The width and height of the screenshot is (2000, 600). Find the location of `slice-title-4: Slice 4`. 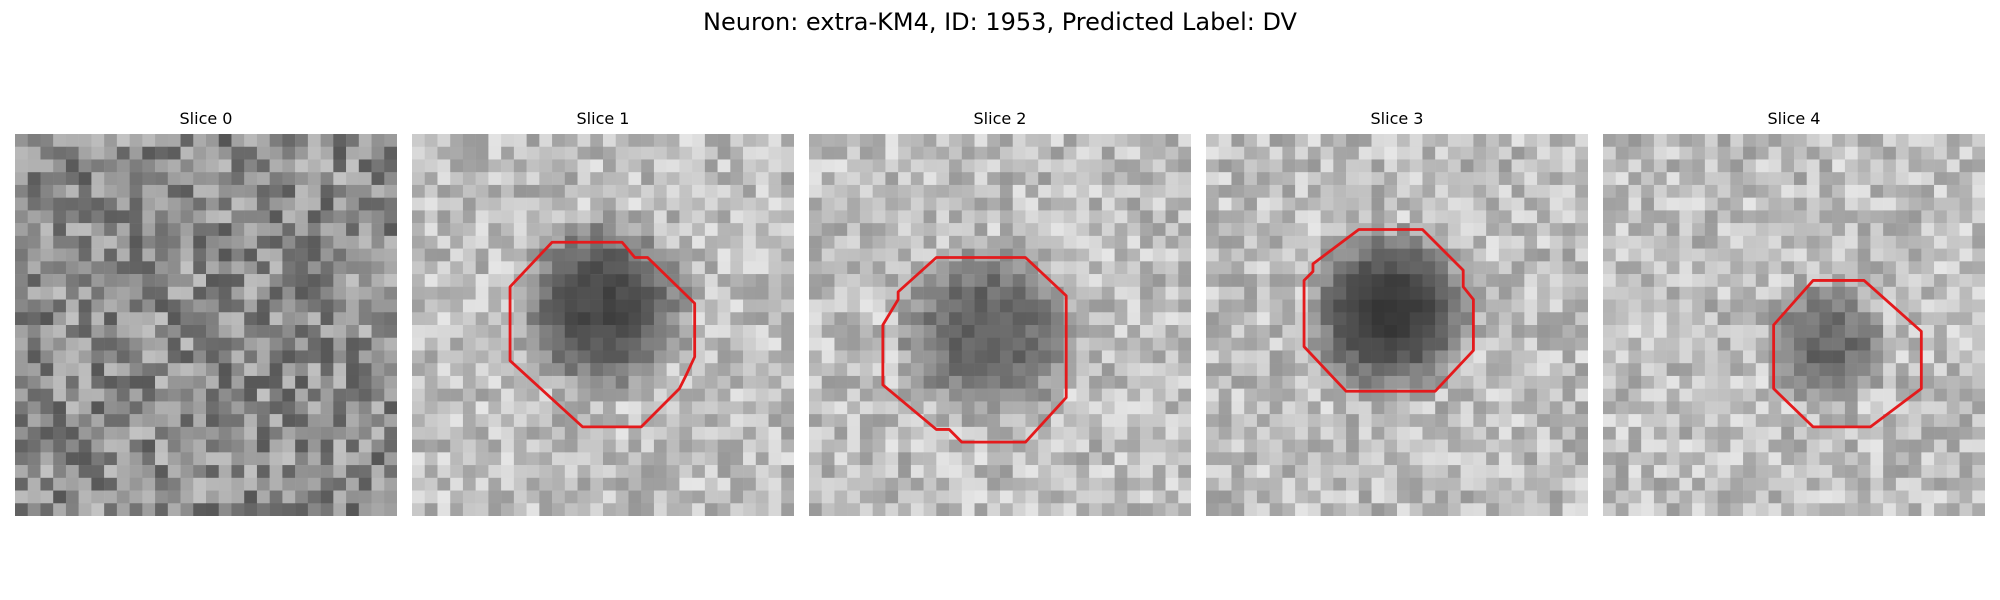

slice-title-4: Slice 4 is located at coordinates (1794, 119).